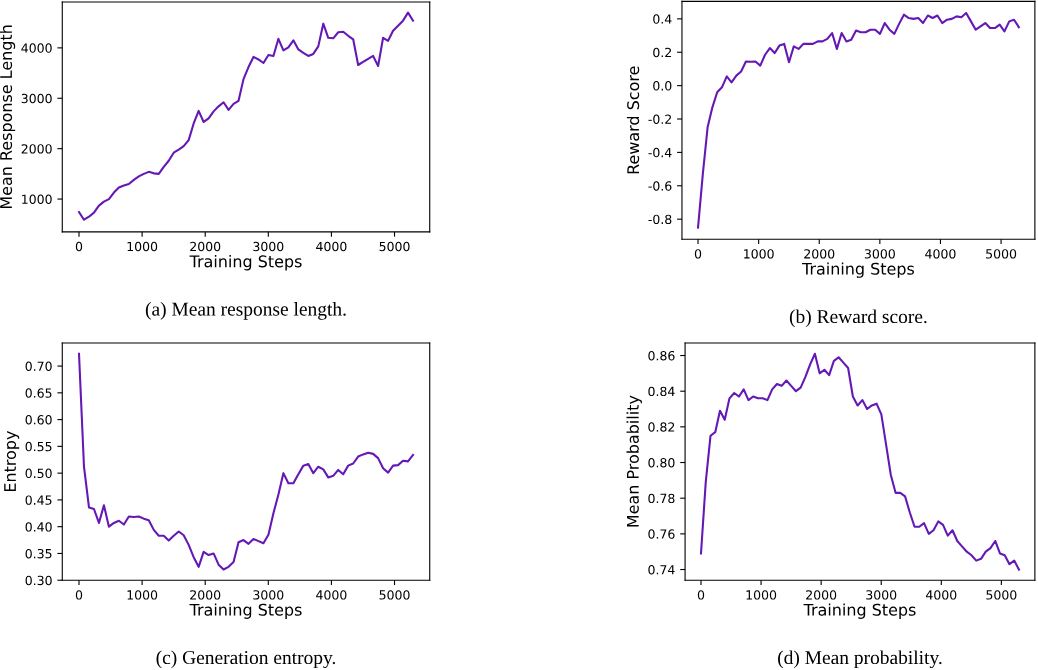  I want to click on text: (b) Reward score., so click(858, 318).